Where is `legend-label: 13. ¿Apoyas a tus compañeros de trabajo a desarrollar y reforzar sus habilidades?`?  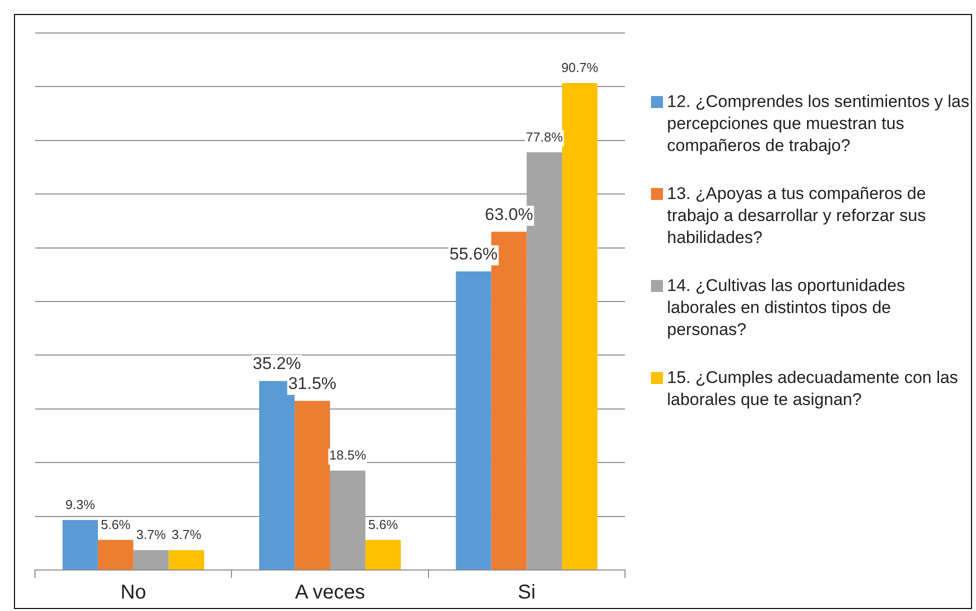 legend-label: 13. ¿Apoyas a tus compañeros de trabajo a desarrollar y reforzar sus habilidades? is located at coordinates (797, 216).